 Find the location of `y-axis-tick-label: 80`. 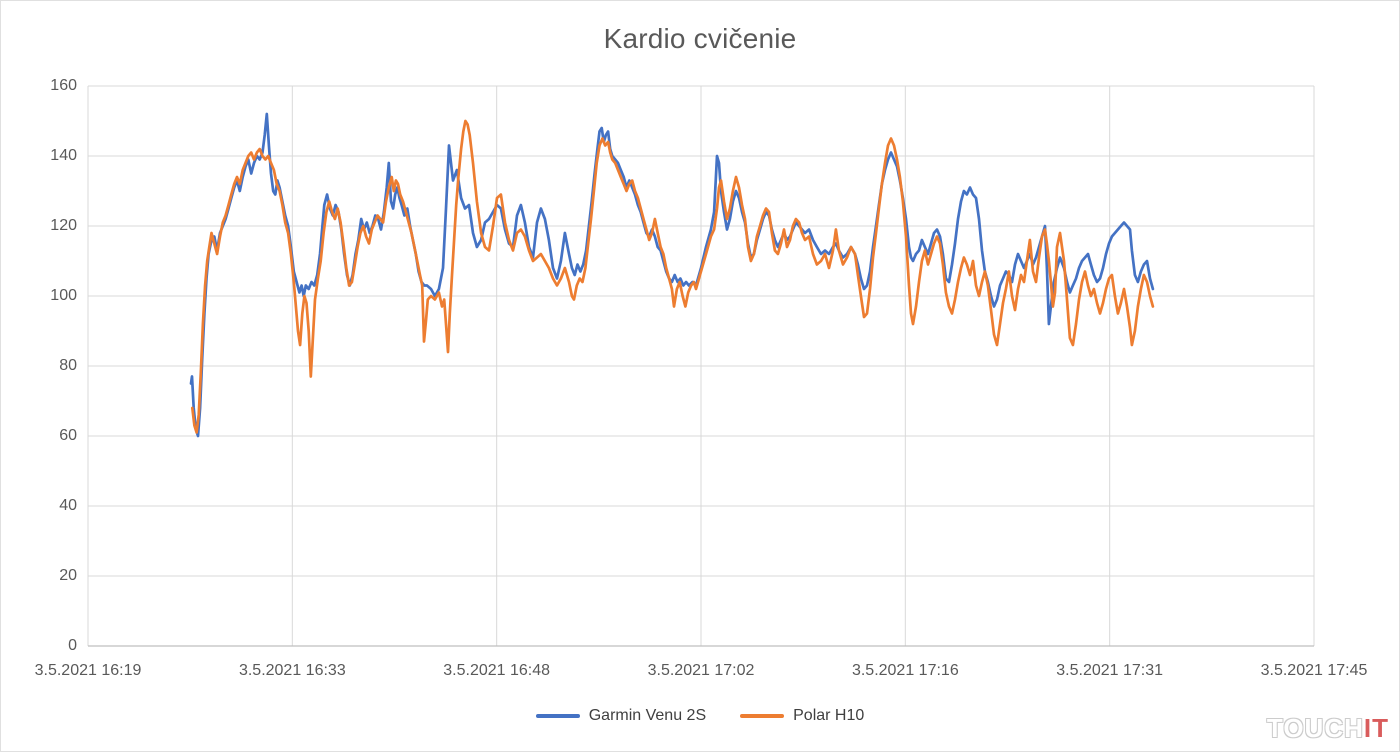

y-axis-tick-label: 80 is located at coordinates (68, 365).